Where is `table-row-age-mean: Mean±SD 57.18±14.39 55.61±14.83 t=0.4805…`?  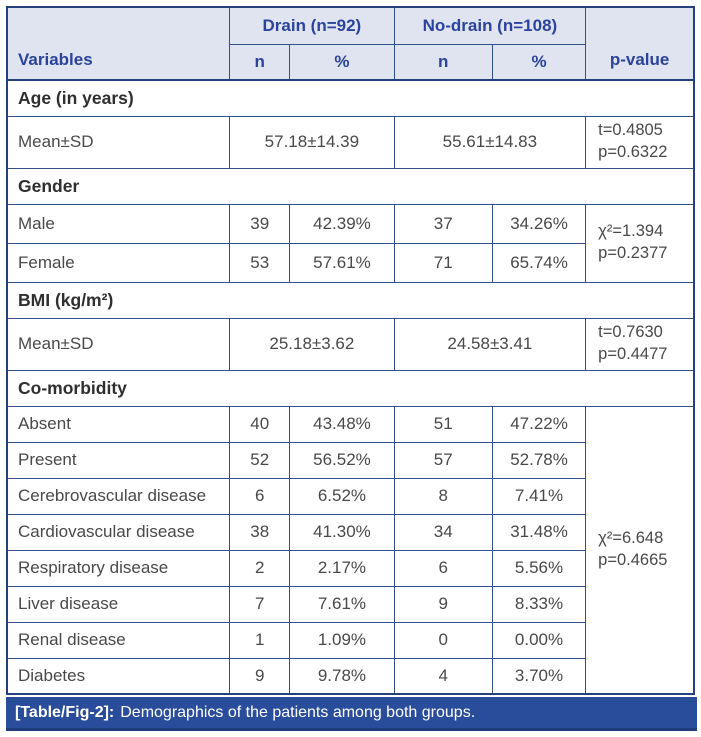
table-row-age-mean: Mean±SD 57.18±14.39 55.61±14.83 t=0.4805… is located at coordinates (350, 142).